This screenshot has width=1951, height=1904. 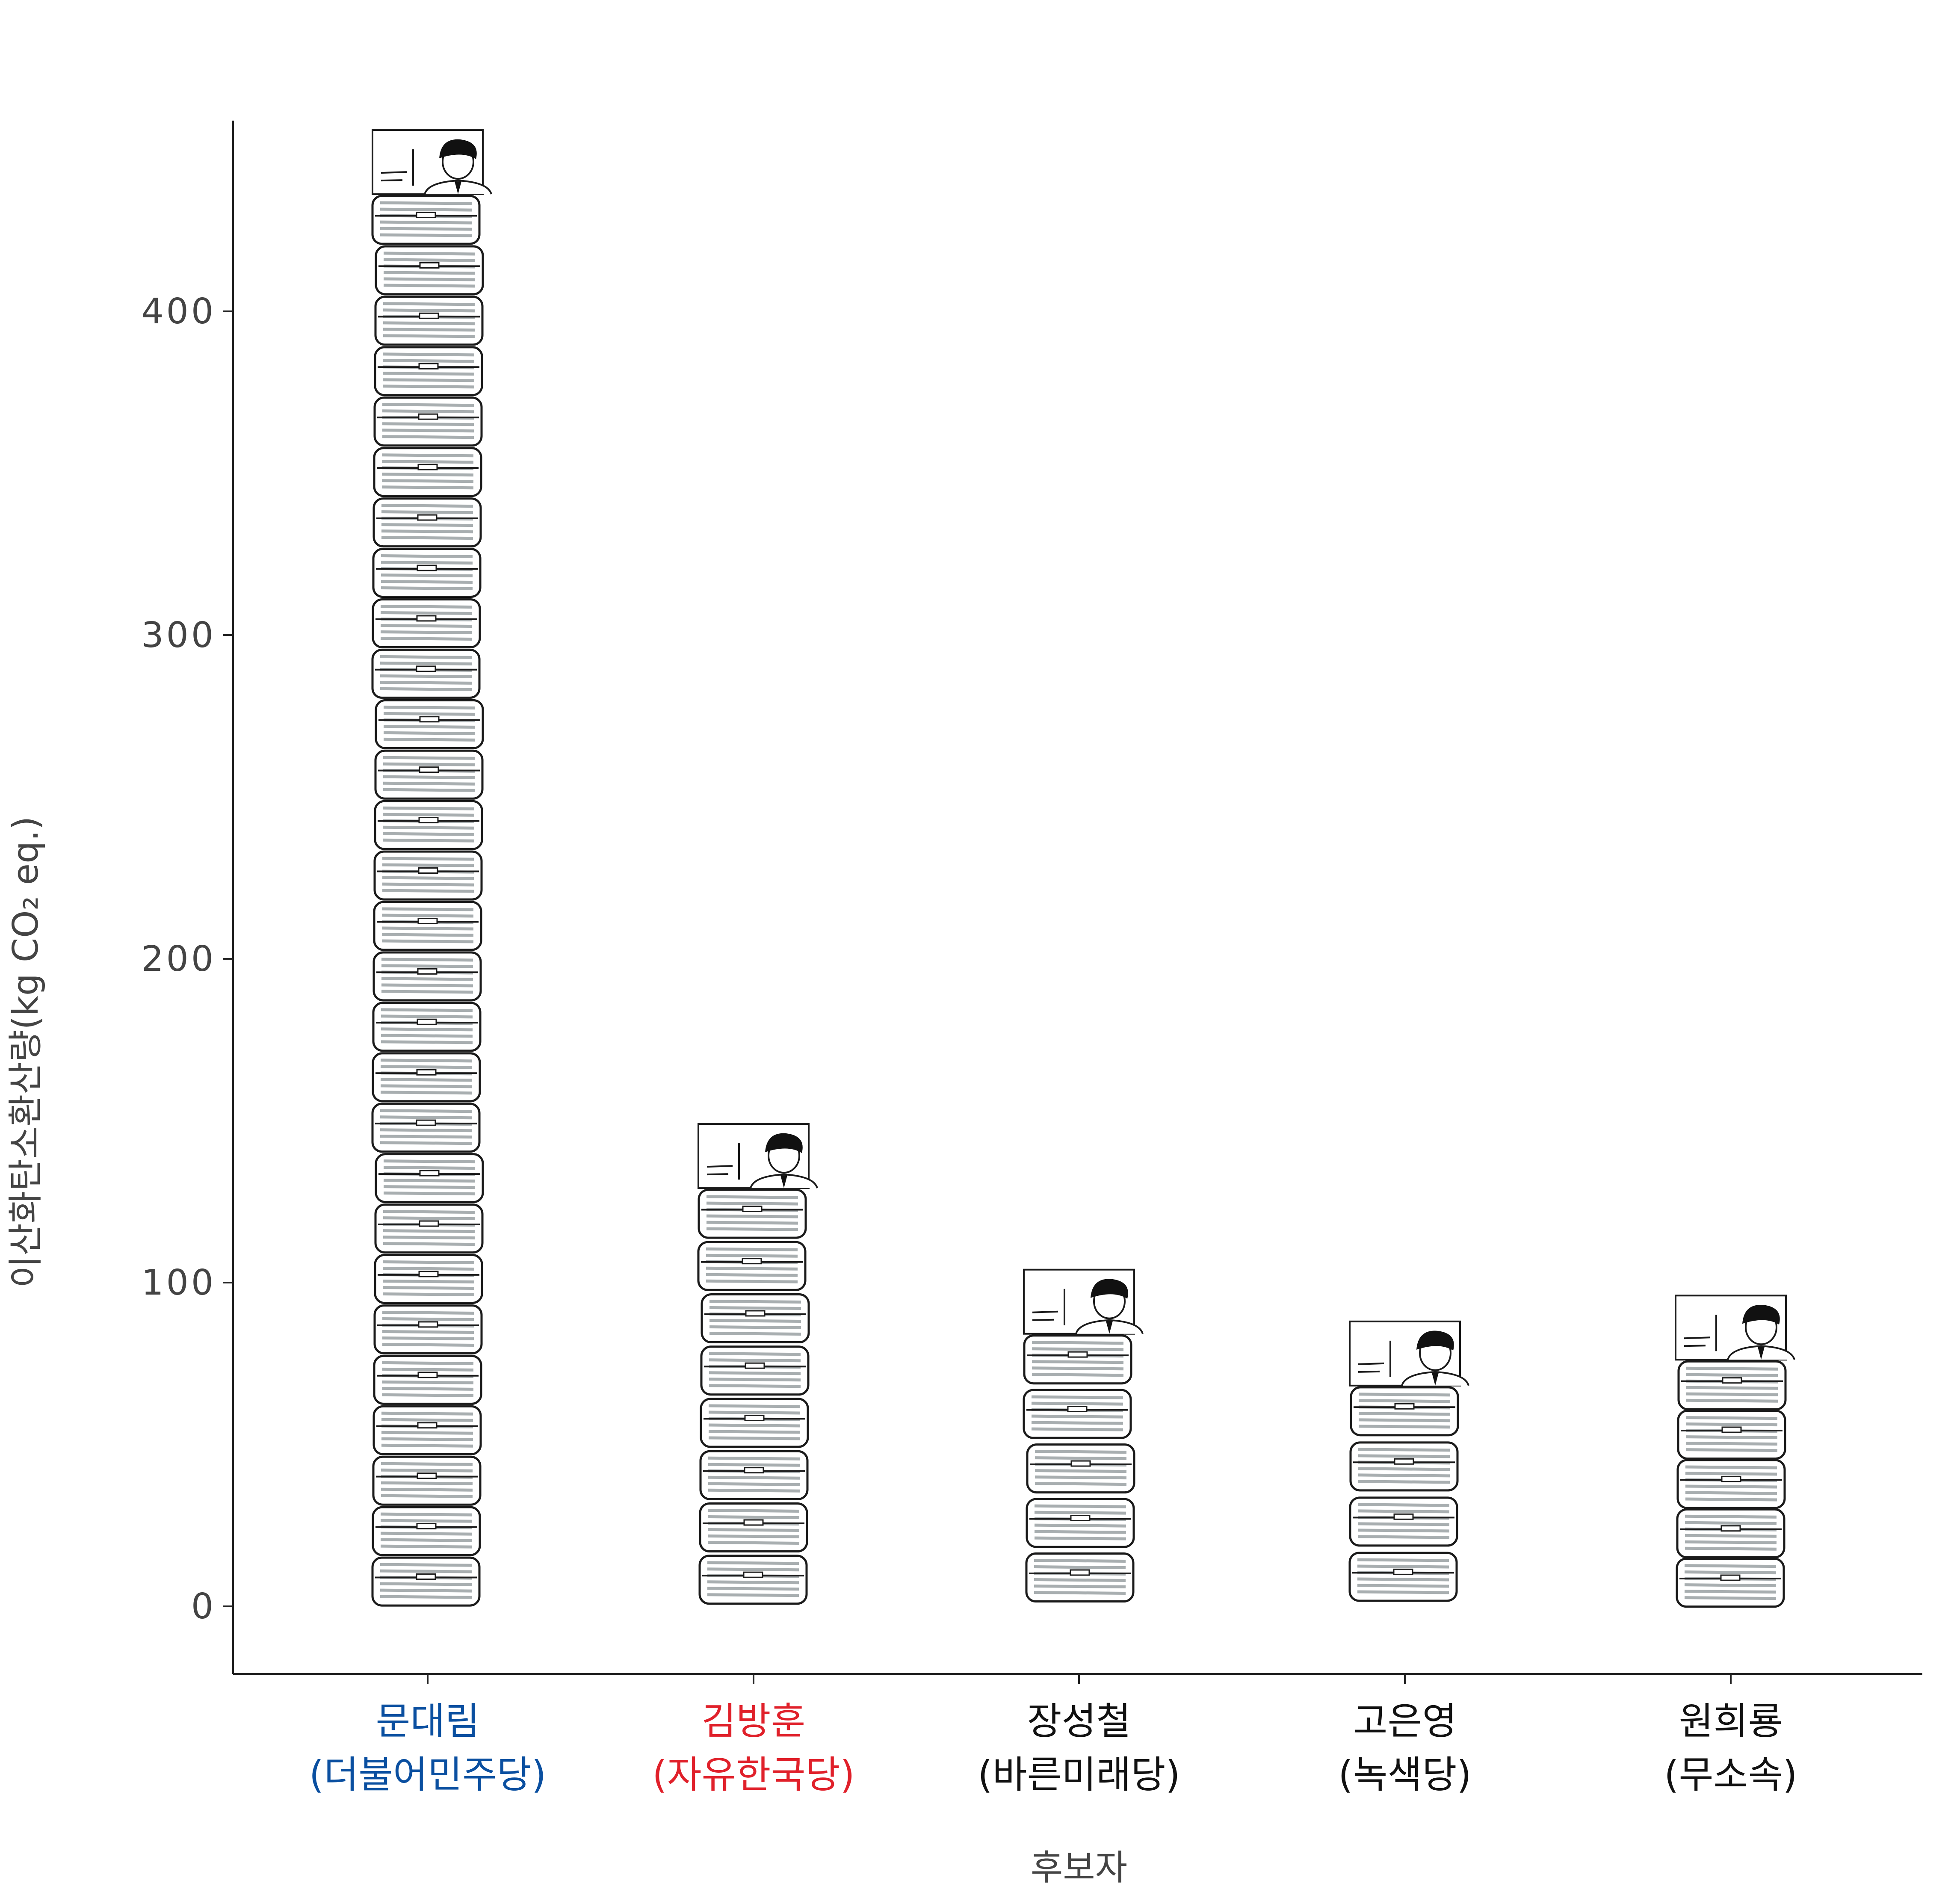 I want to click on category-party-label: (무소속), so click(x=1730, y=1775).